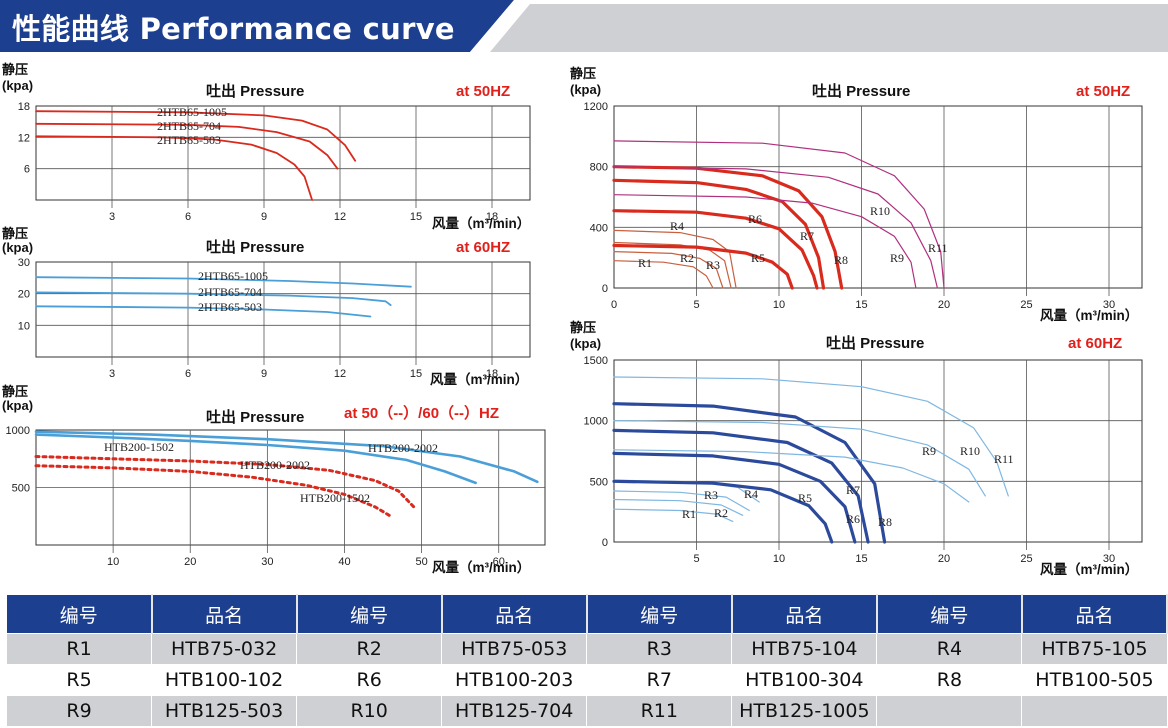 The image size is (1168, 728). I want to click on x-tick-label: 6, so click(188, 217).